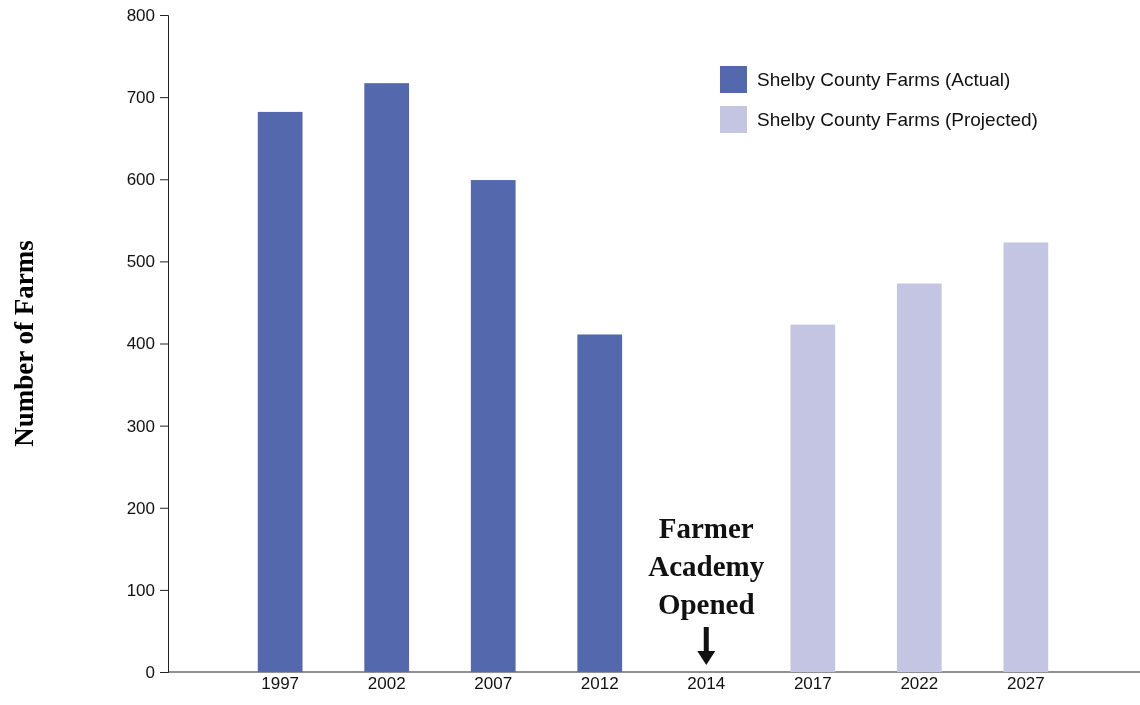 This screenshot has width=1140, height=705. What do you see at coordinates (919, 683) in the screenshot?
I see `x-tick-label: 2022` at bounding box center [919, 683].